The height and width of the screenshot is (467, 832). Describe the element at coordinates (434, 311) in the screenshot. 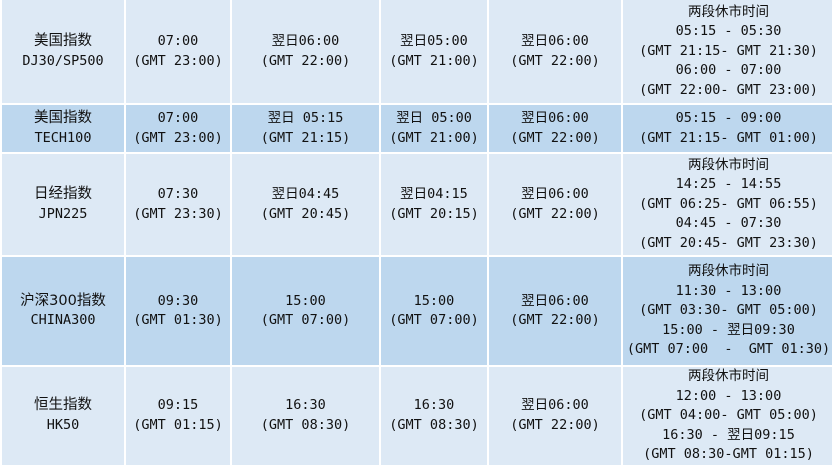

I see `time-cell-c3: 15:00 (GMT 07:00)` at that location.